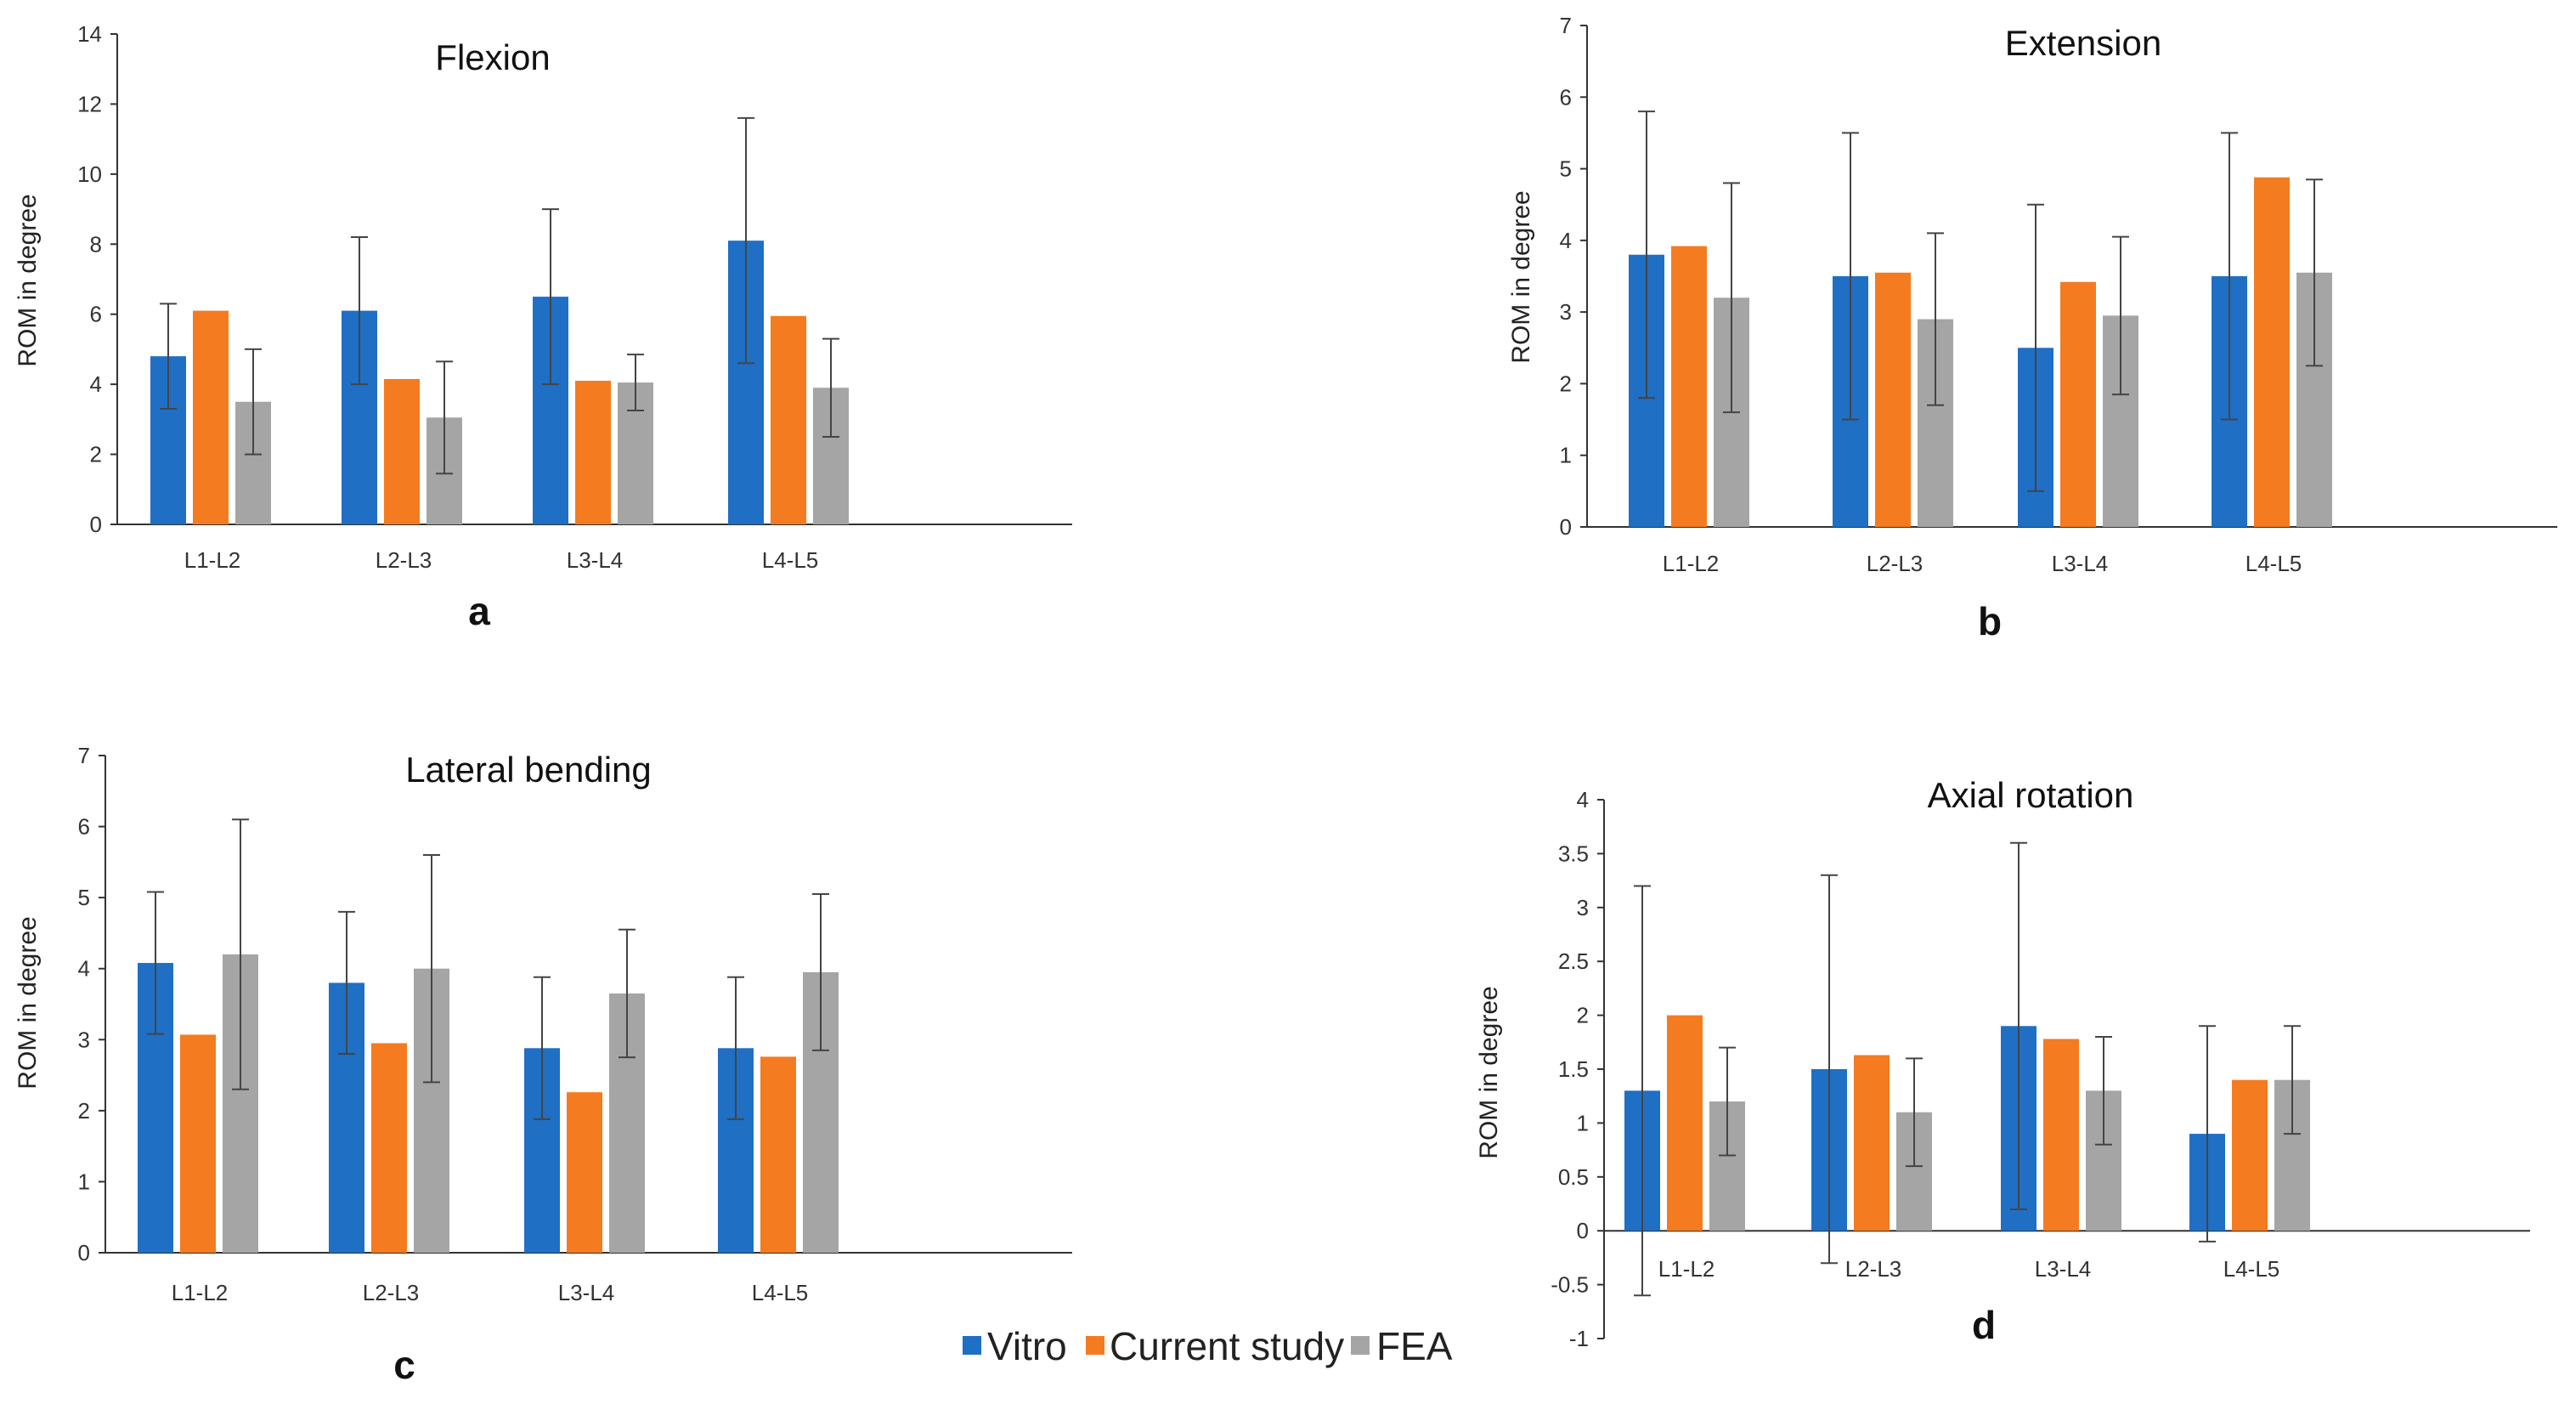 This screenshot has width=2576, height=1404. What do you see at coordinates (404, 1365) in the screenshot?
I see `panel-label: c` at bounding box center [404, 1365].